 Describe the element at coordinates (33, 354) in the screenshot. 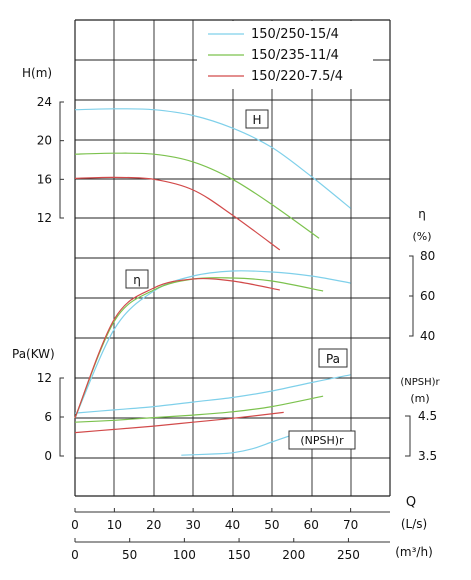

I see `power-axis-label: Pa(KW)` at that location.